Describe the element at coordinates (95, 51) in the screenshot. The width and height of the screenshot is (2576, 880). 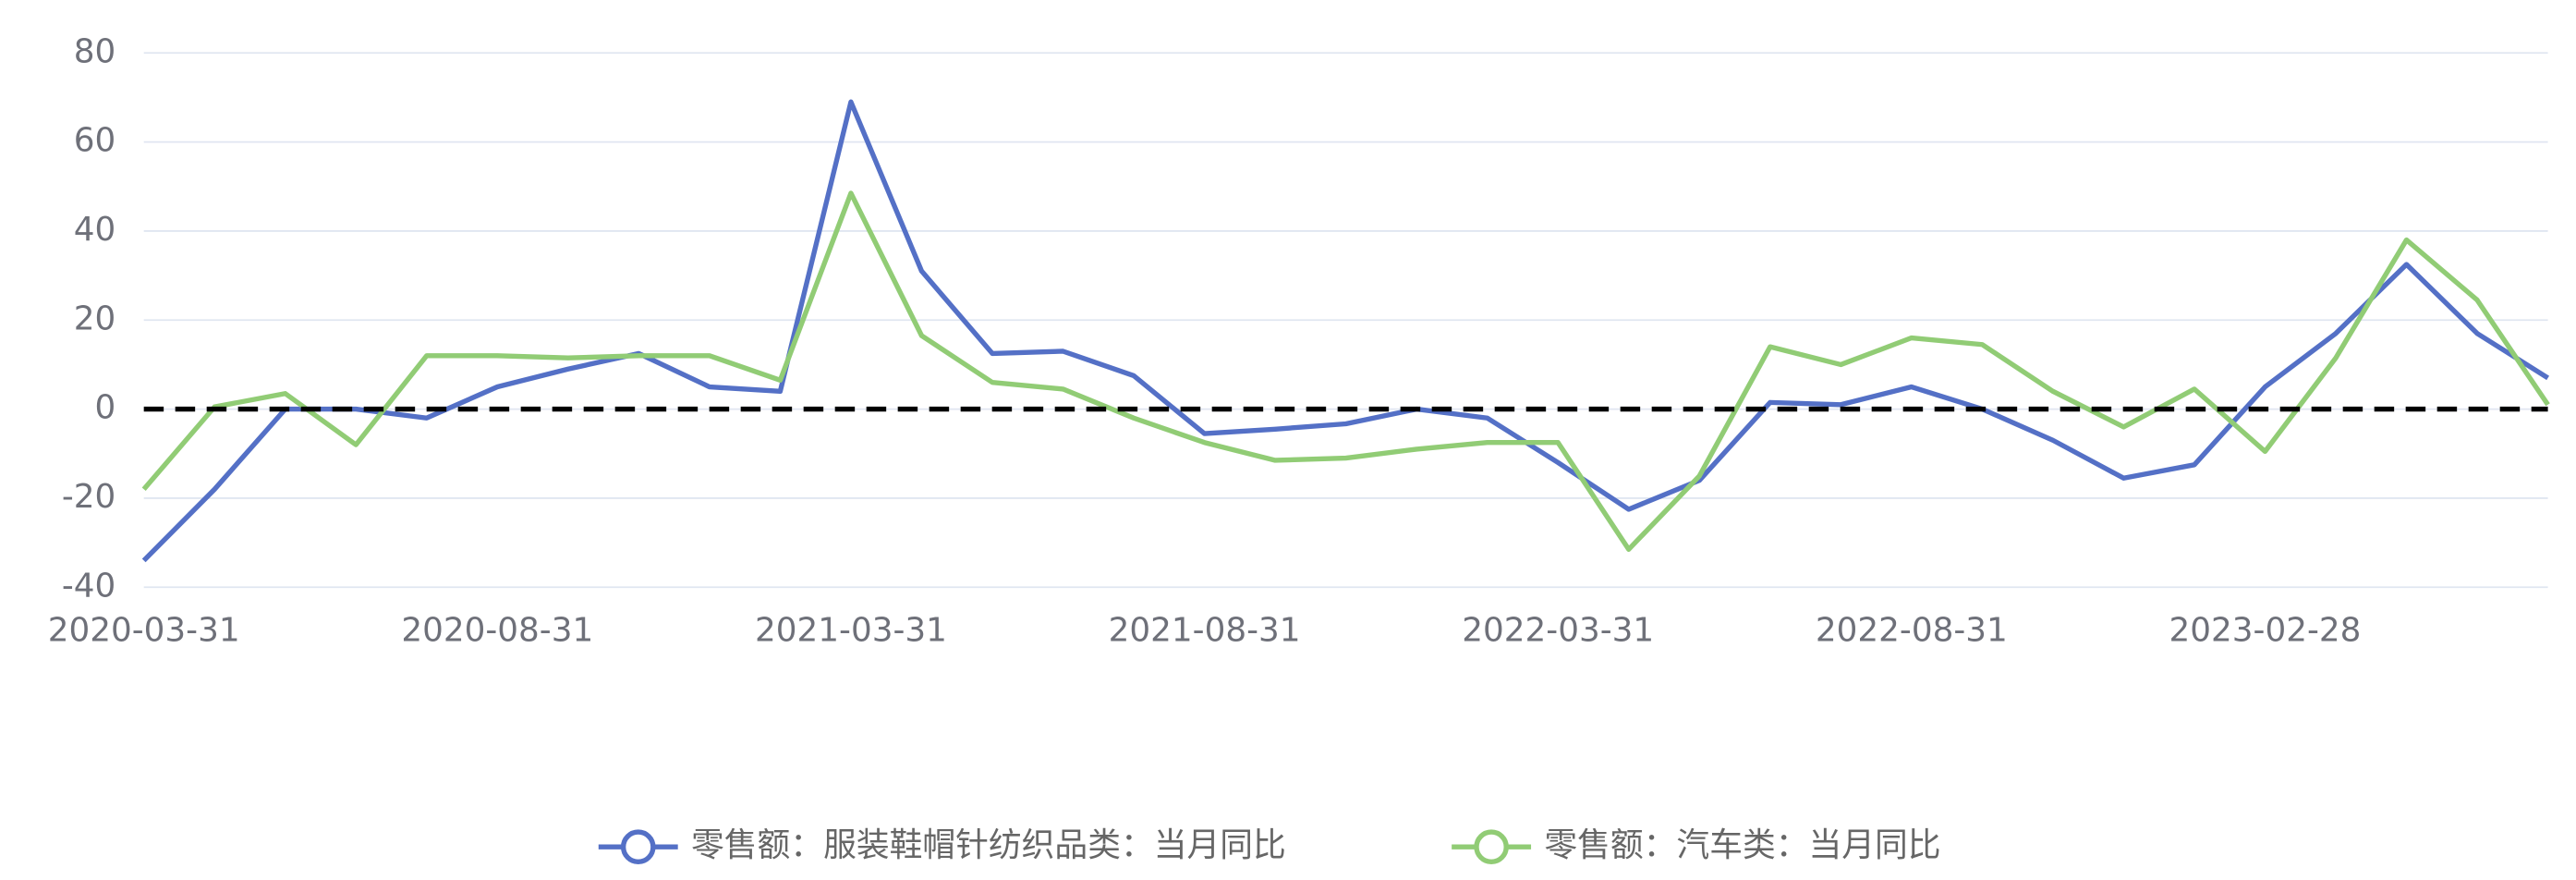
I see `y-tick-label: 80` at that location.